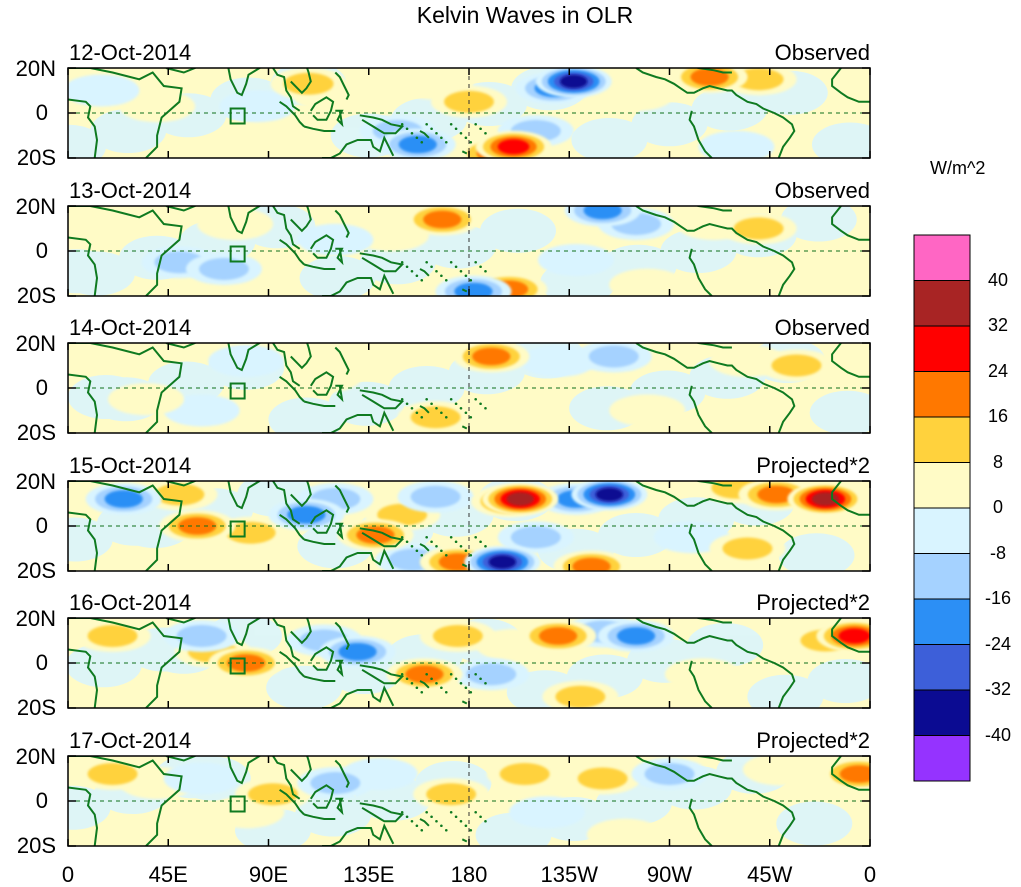  Describe the element at coordinates (130, 190) in the screenshot. I see `panel-date: 13-Oct-2014` at that location.